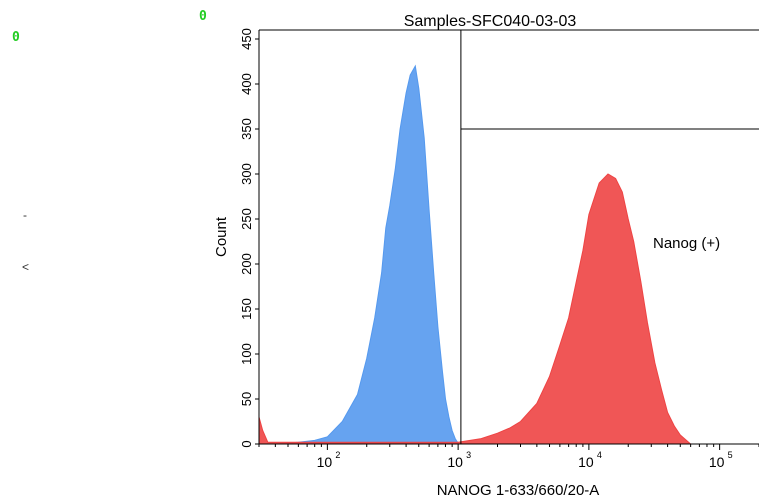 This screenshot has height=499, width=759. I want to click on y-tick-label-400: 400, so click(246, 84).